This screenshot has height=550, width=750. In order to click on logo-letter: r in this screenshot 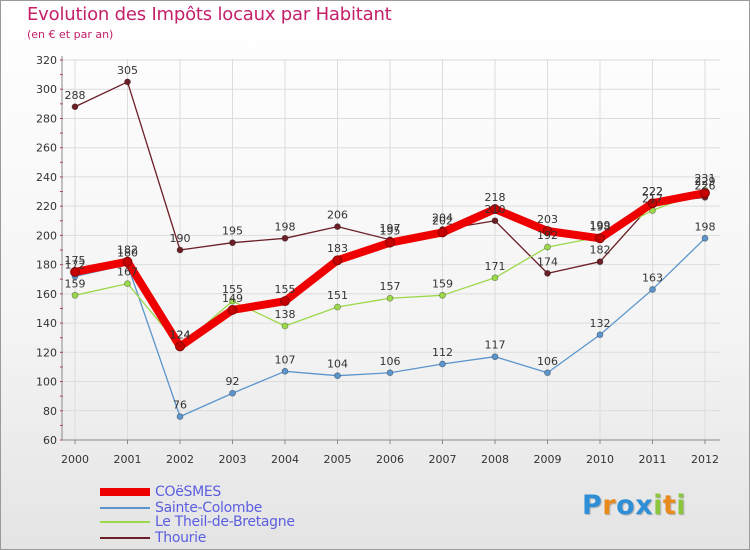, I will do `click(609, 505)`.